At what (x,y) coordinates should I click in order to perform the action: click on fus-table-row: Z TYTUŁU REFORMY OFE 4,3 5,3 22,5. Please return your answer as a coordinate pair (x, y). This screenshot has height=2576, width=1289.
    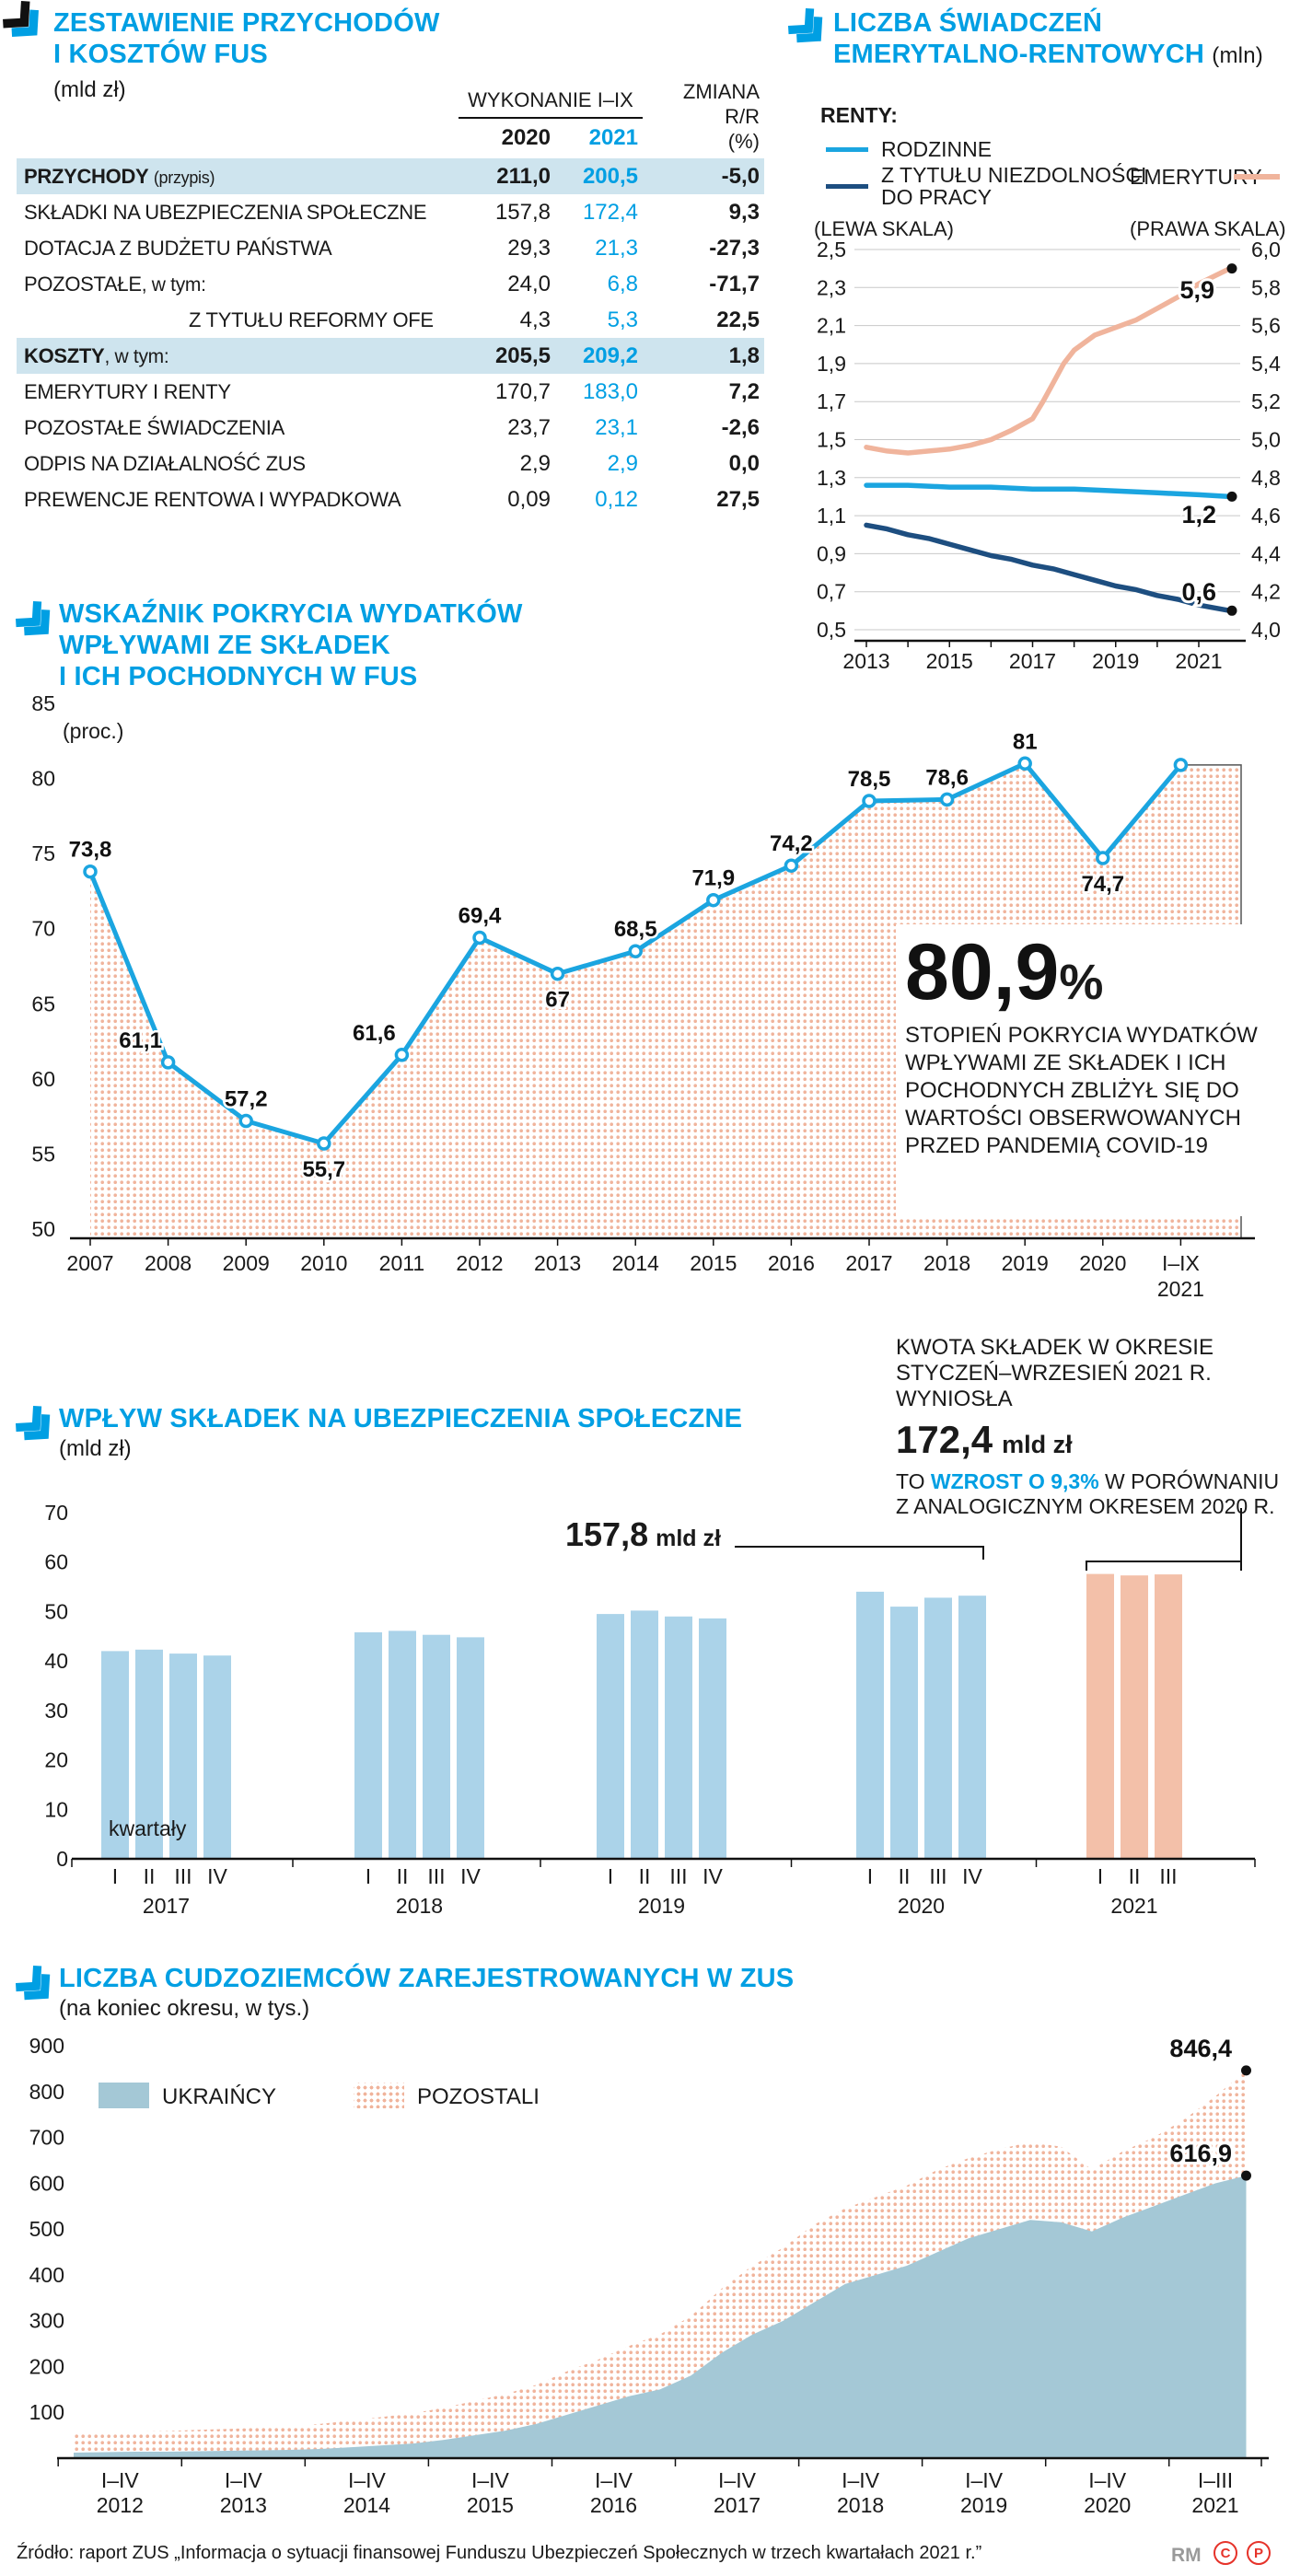
    Looking at the image, I should click on (390, 320).